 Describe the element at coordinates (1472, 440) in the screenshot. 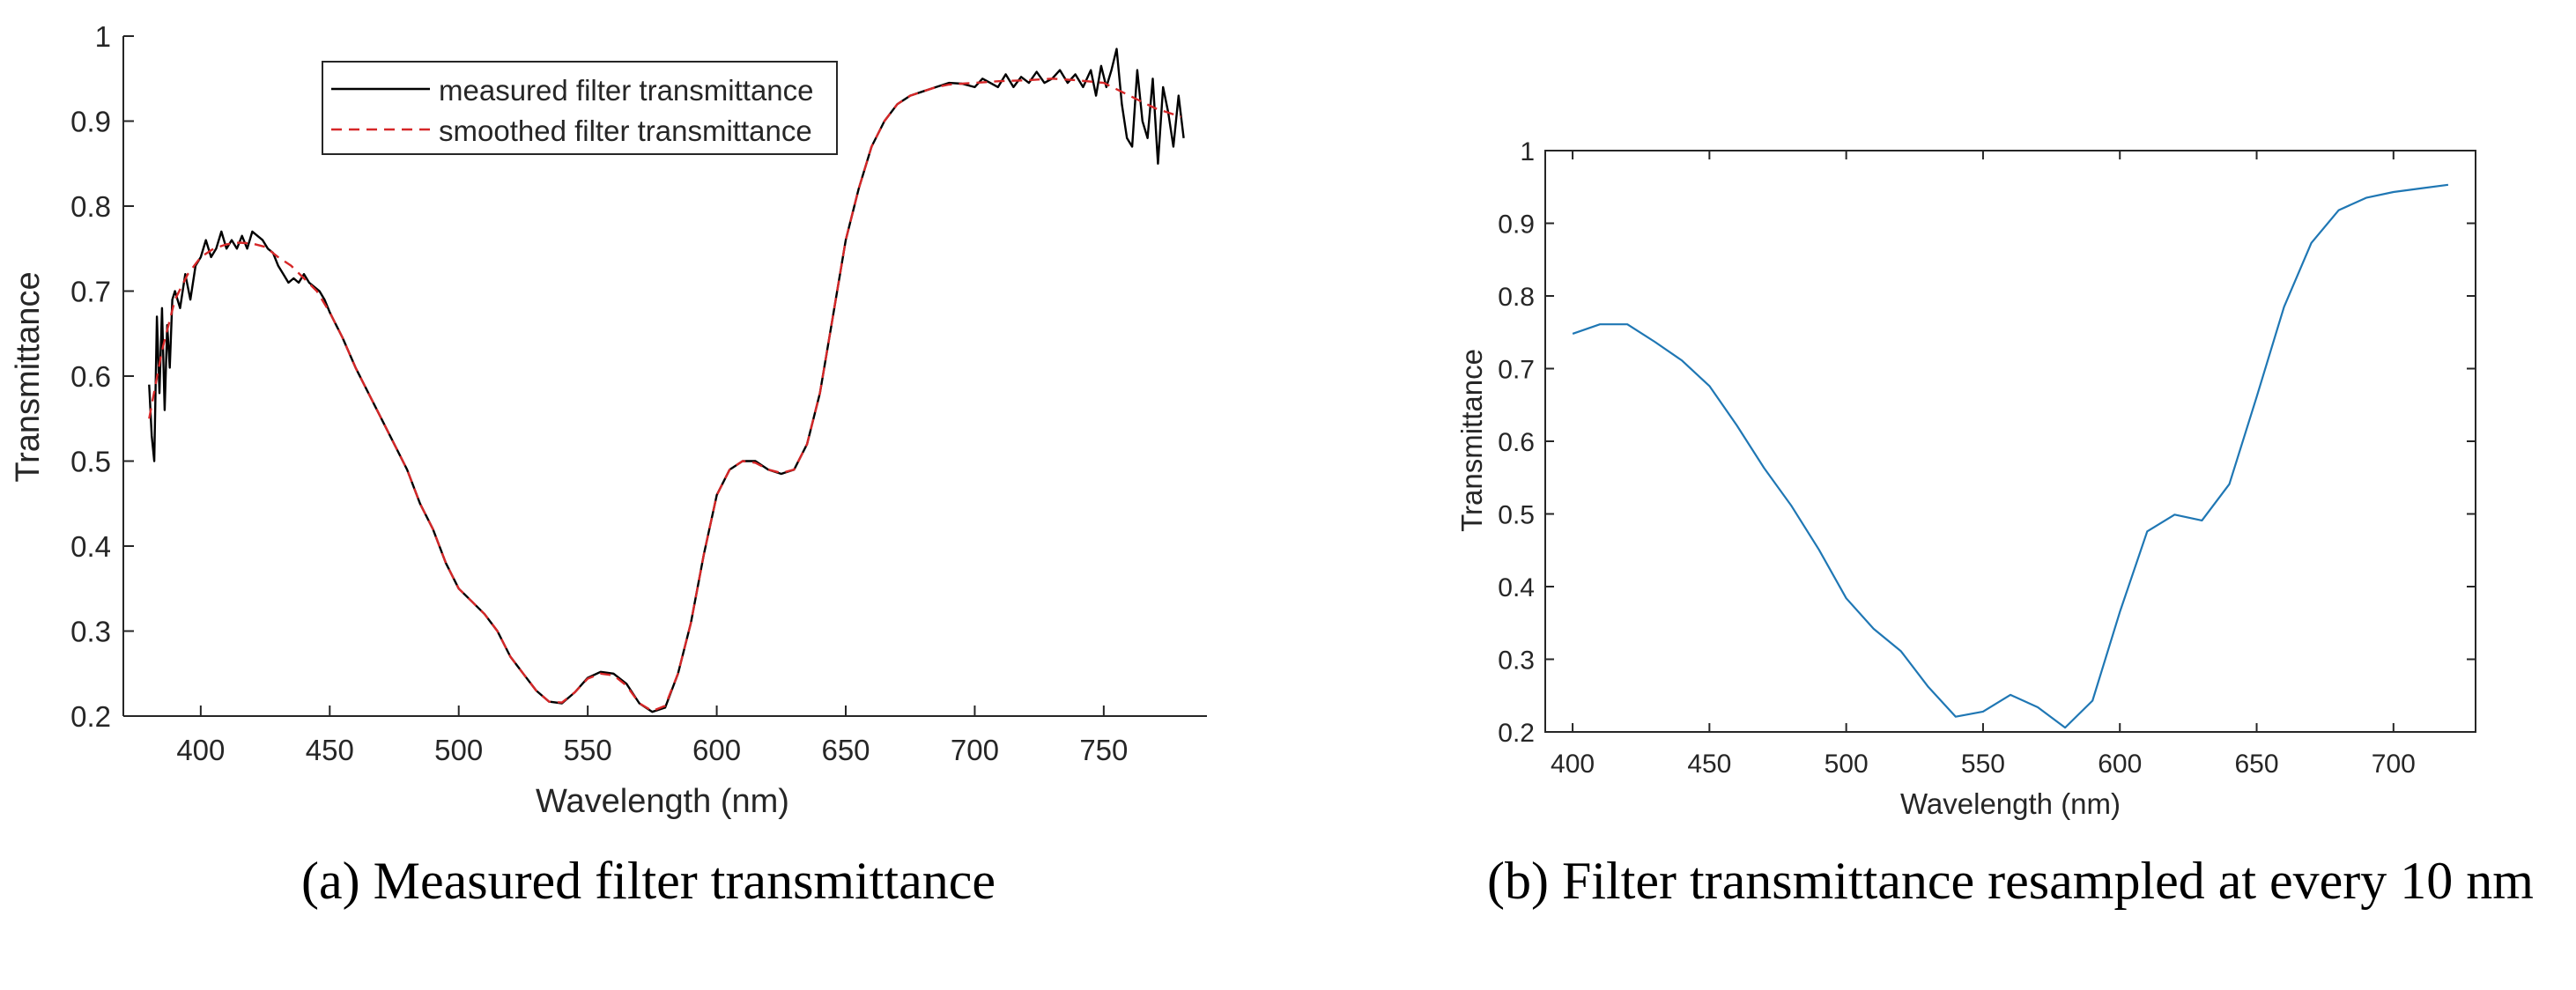

I see `chart-b-ylabel: Transmittance` at that location.